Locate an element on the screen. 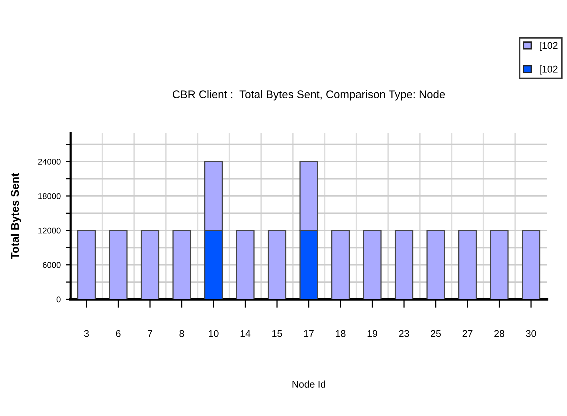  x-tick-label: 30 is located at coordinates (531, 334).